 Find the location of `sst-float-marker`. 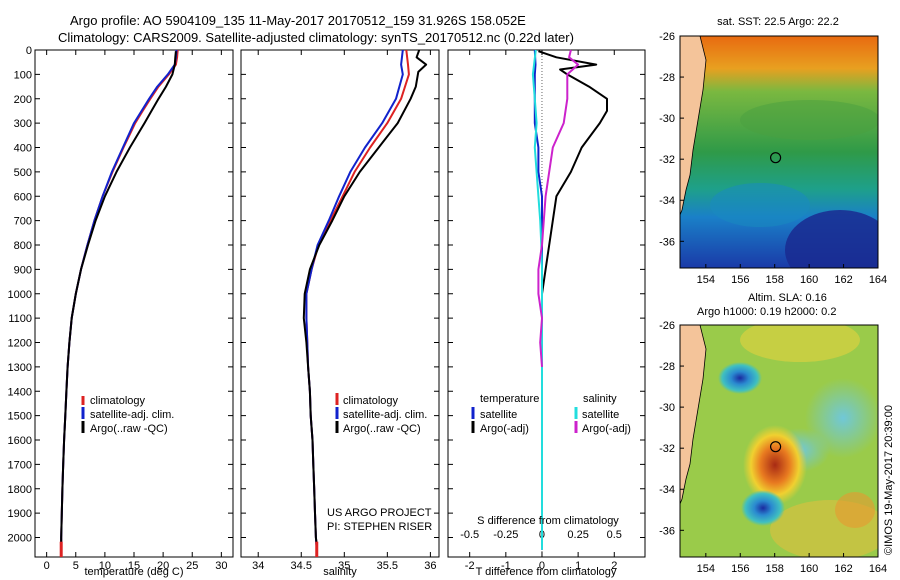

sst-float-marker is located at coordinates (775, 158).